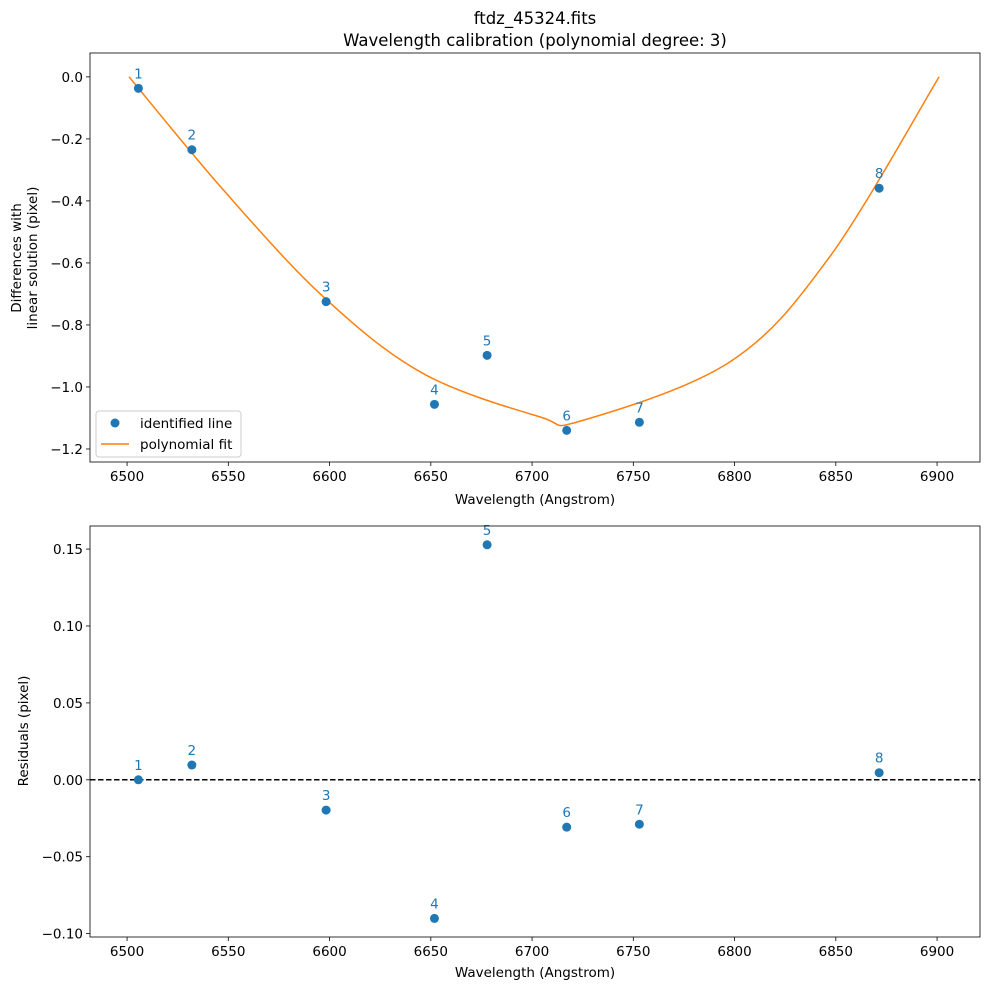  I want to click on y-tick-label: 0.05, so click(68, 704).